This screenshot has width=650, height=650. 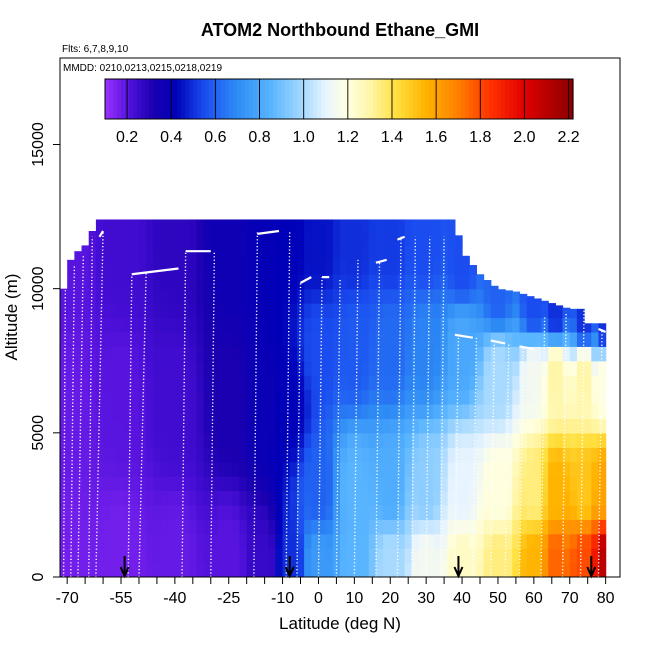 I want to click on flight-level-leg, so click(x=527, y=348).